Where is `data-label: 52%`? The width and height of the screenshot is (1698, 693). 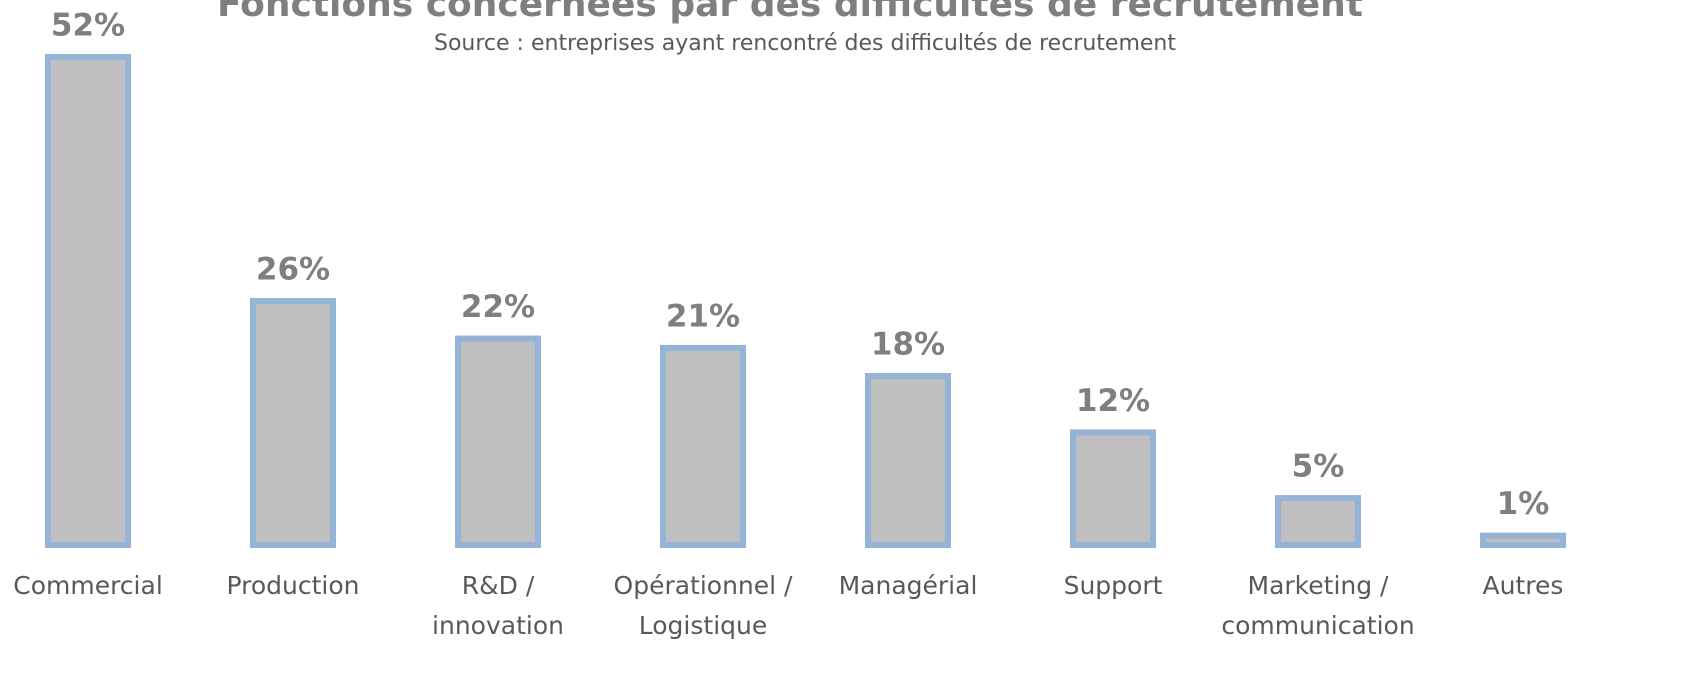 data-label: 52% is located at coordinates (88, 26).